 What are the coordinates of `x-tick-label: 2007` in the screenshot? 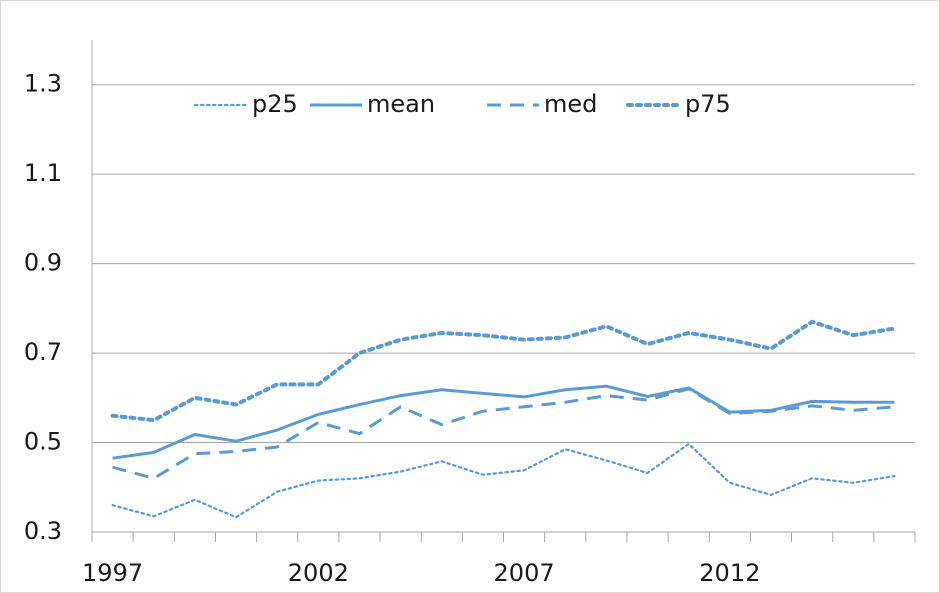 It's located at (524, 573).